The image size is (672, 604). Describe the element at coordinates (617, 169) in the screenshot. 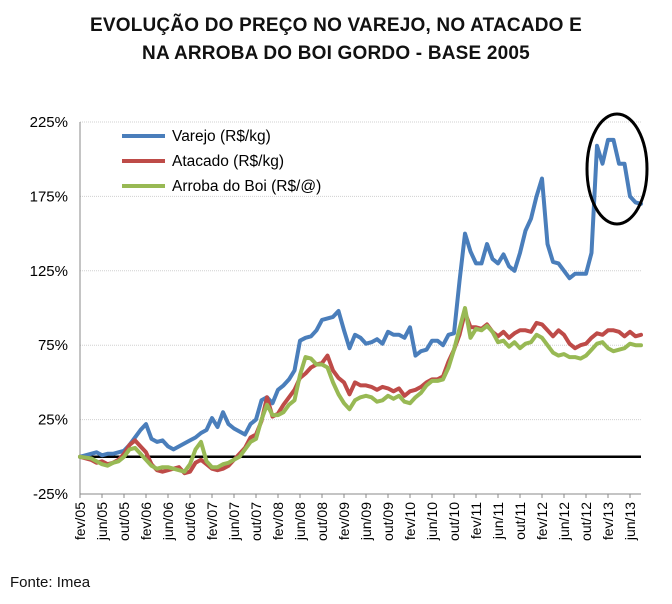

I see `highlight-ellipse` at that location.